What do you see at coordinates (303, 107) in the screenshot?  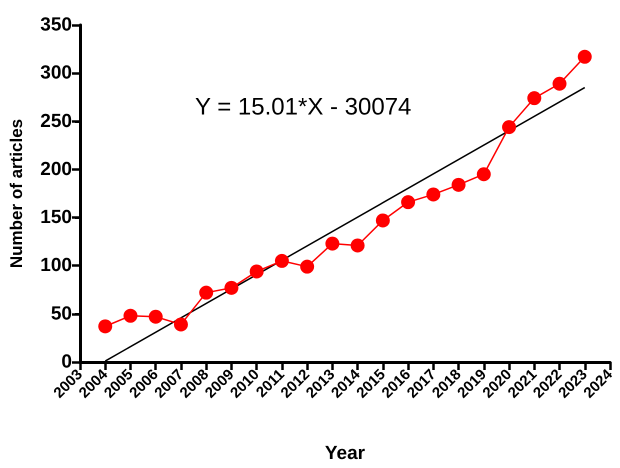 I see `annotation: Y = 15.01*X - 30074` at bounding box center [303, 107].